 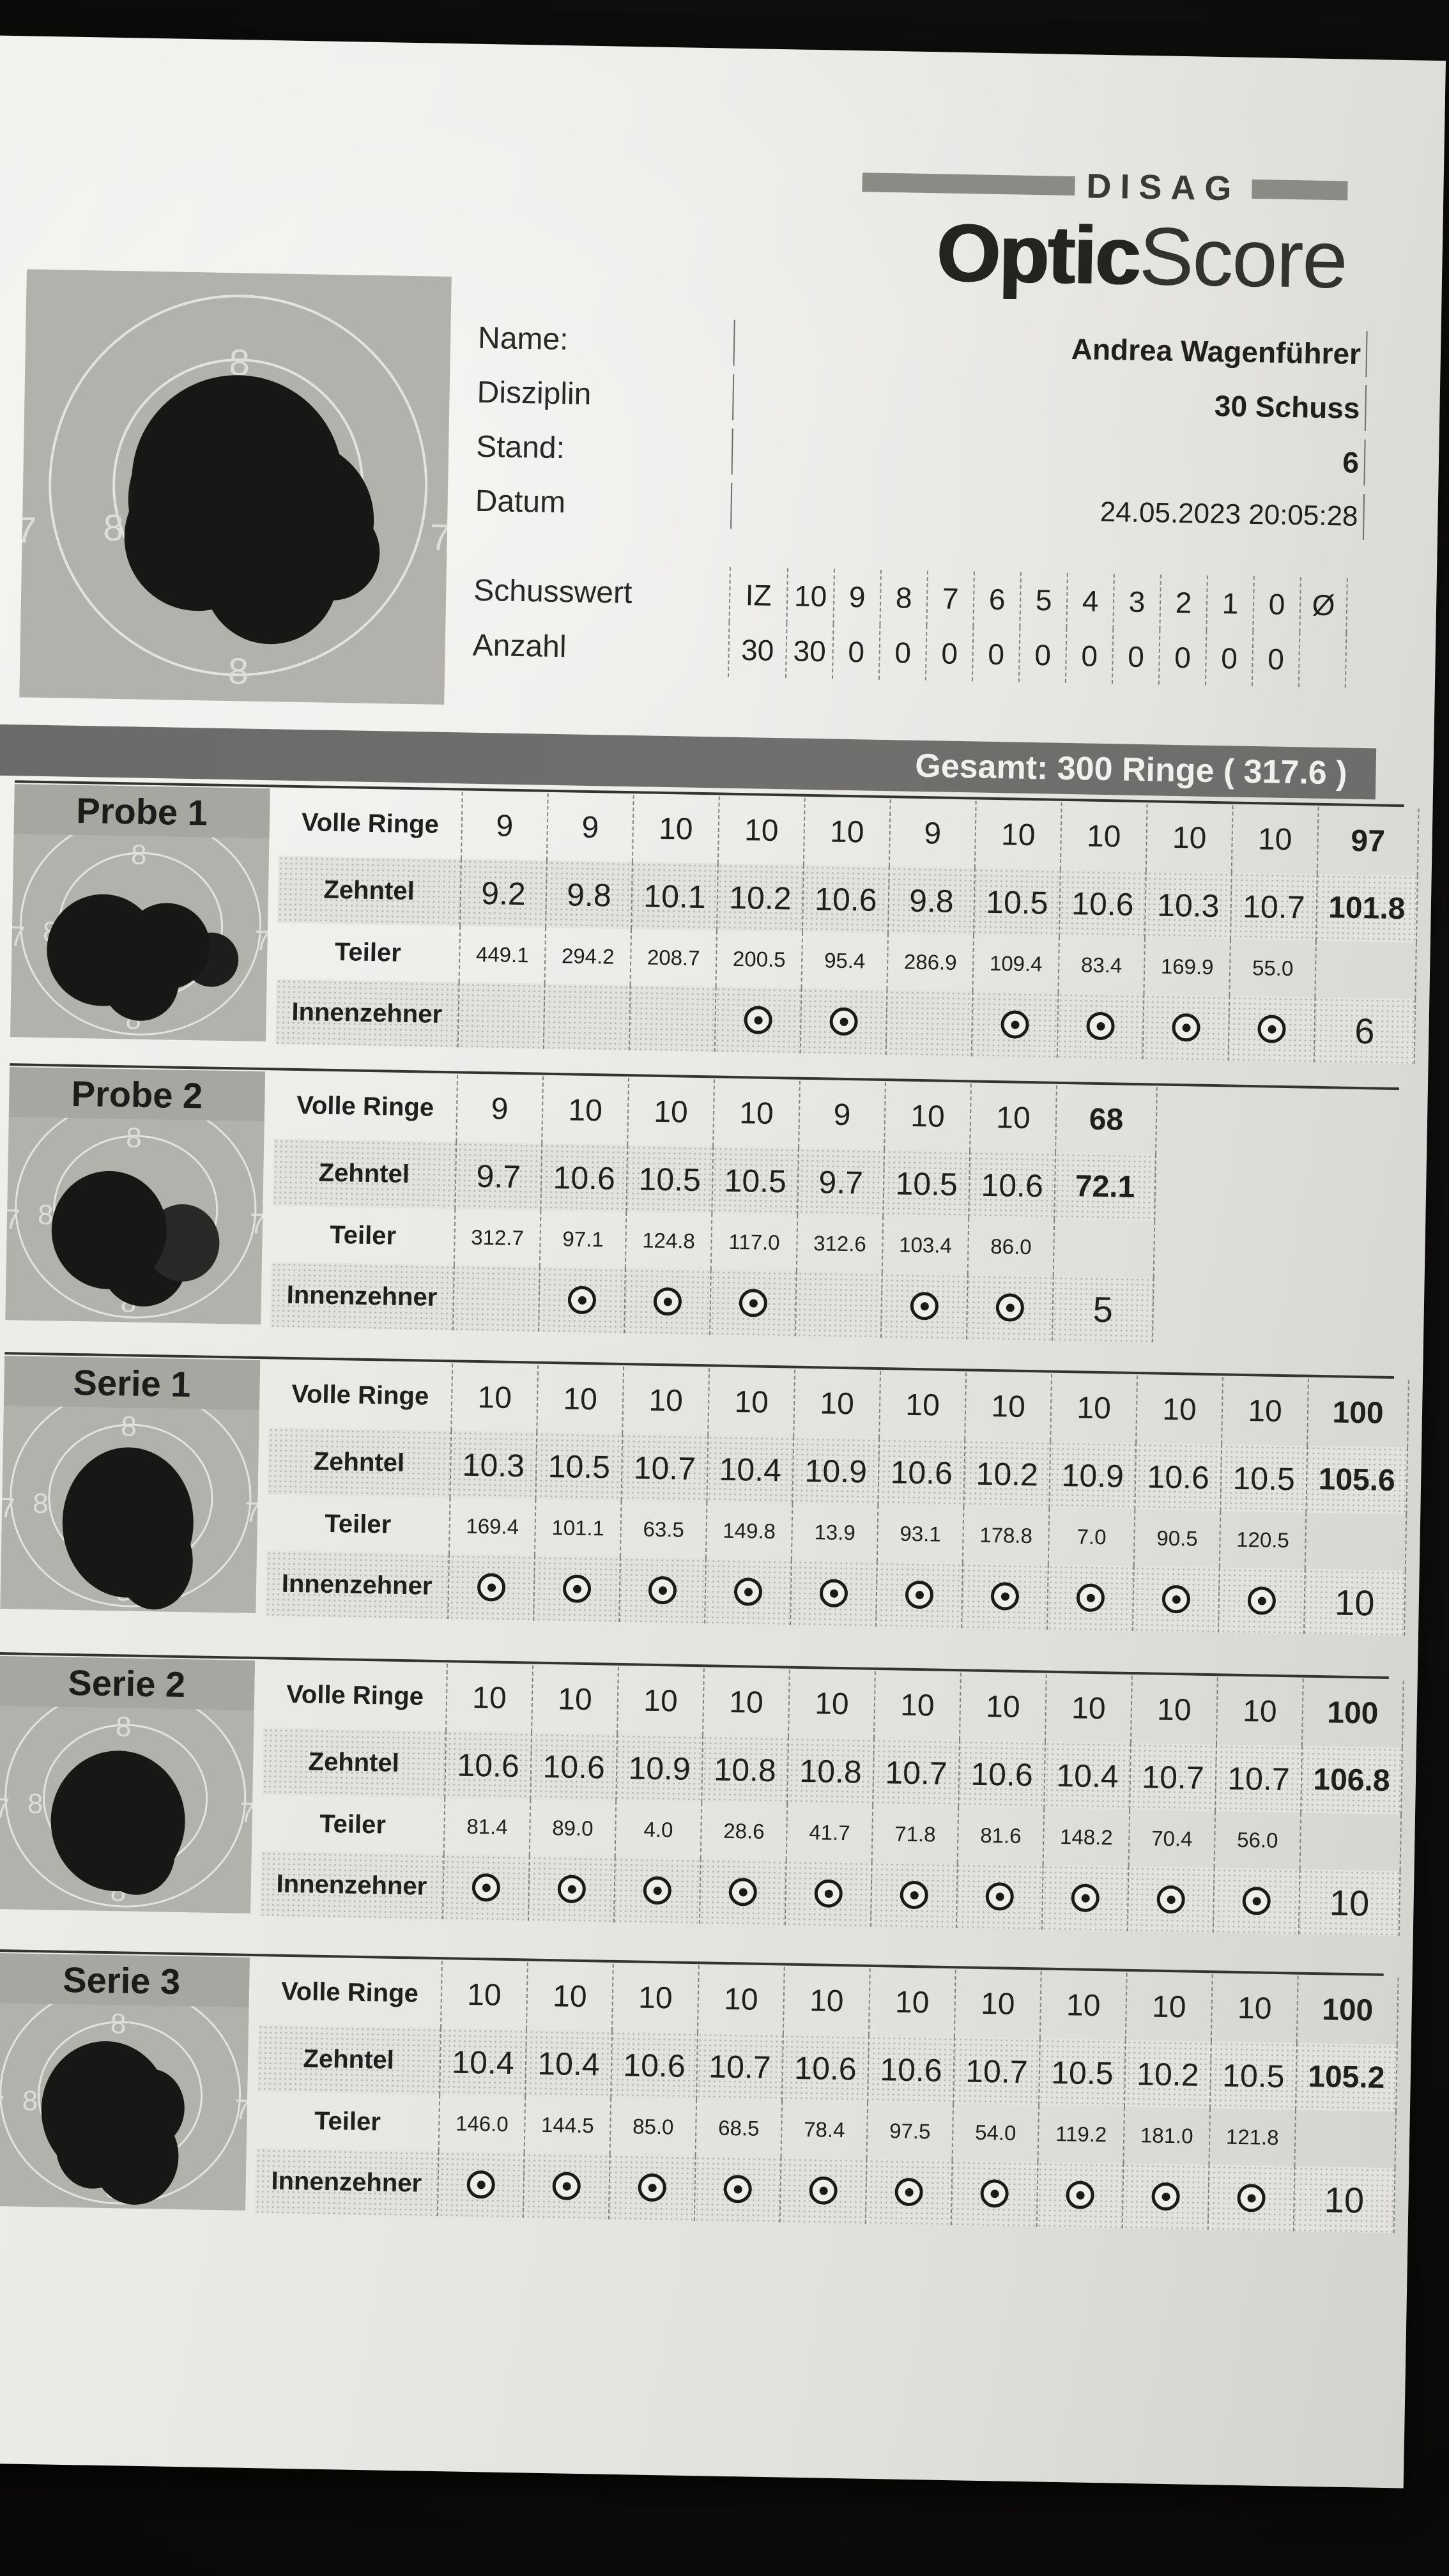 I want to click on score-cell: 146.0, so click(x=481, y=2124).